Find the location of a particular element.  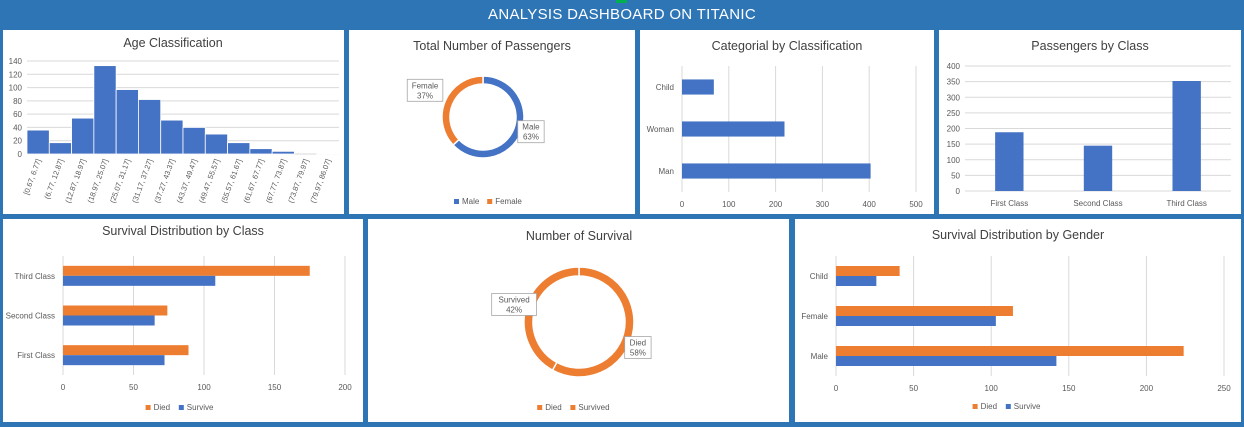

data-label-value: 42% is located at coordinates (514, 309).